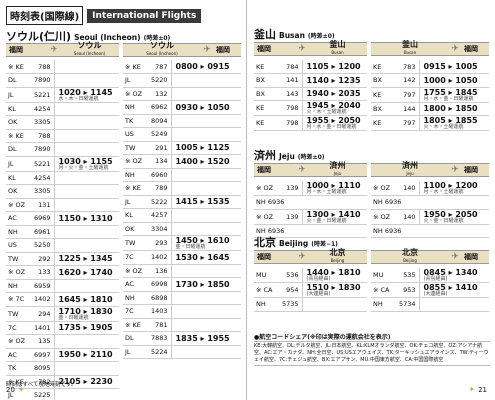 Image resolution: width=495 pixels, height=400 pixels. Describe the element at coordinates (206, 257) in the screenshot. I see `flight-time: 1530 ▸ 1645` at that location.